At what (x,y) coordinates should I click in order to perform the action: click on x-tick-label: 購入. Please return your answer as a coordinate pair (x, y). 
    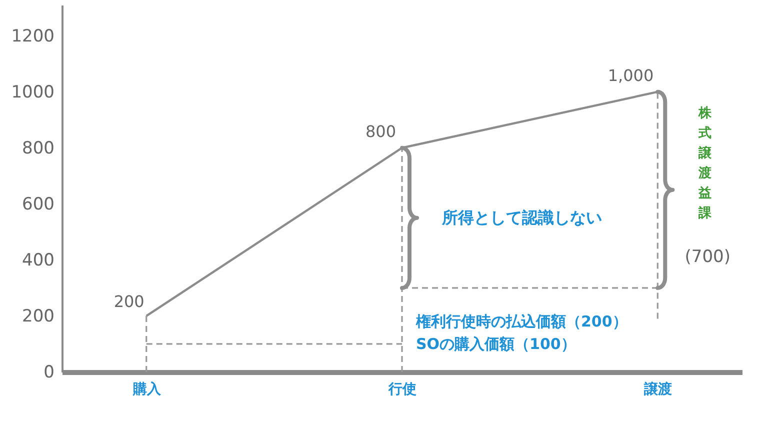
    Looking at the image, I should click on (147, 390).